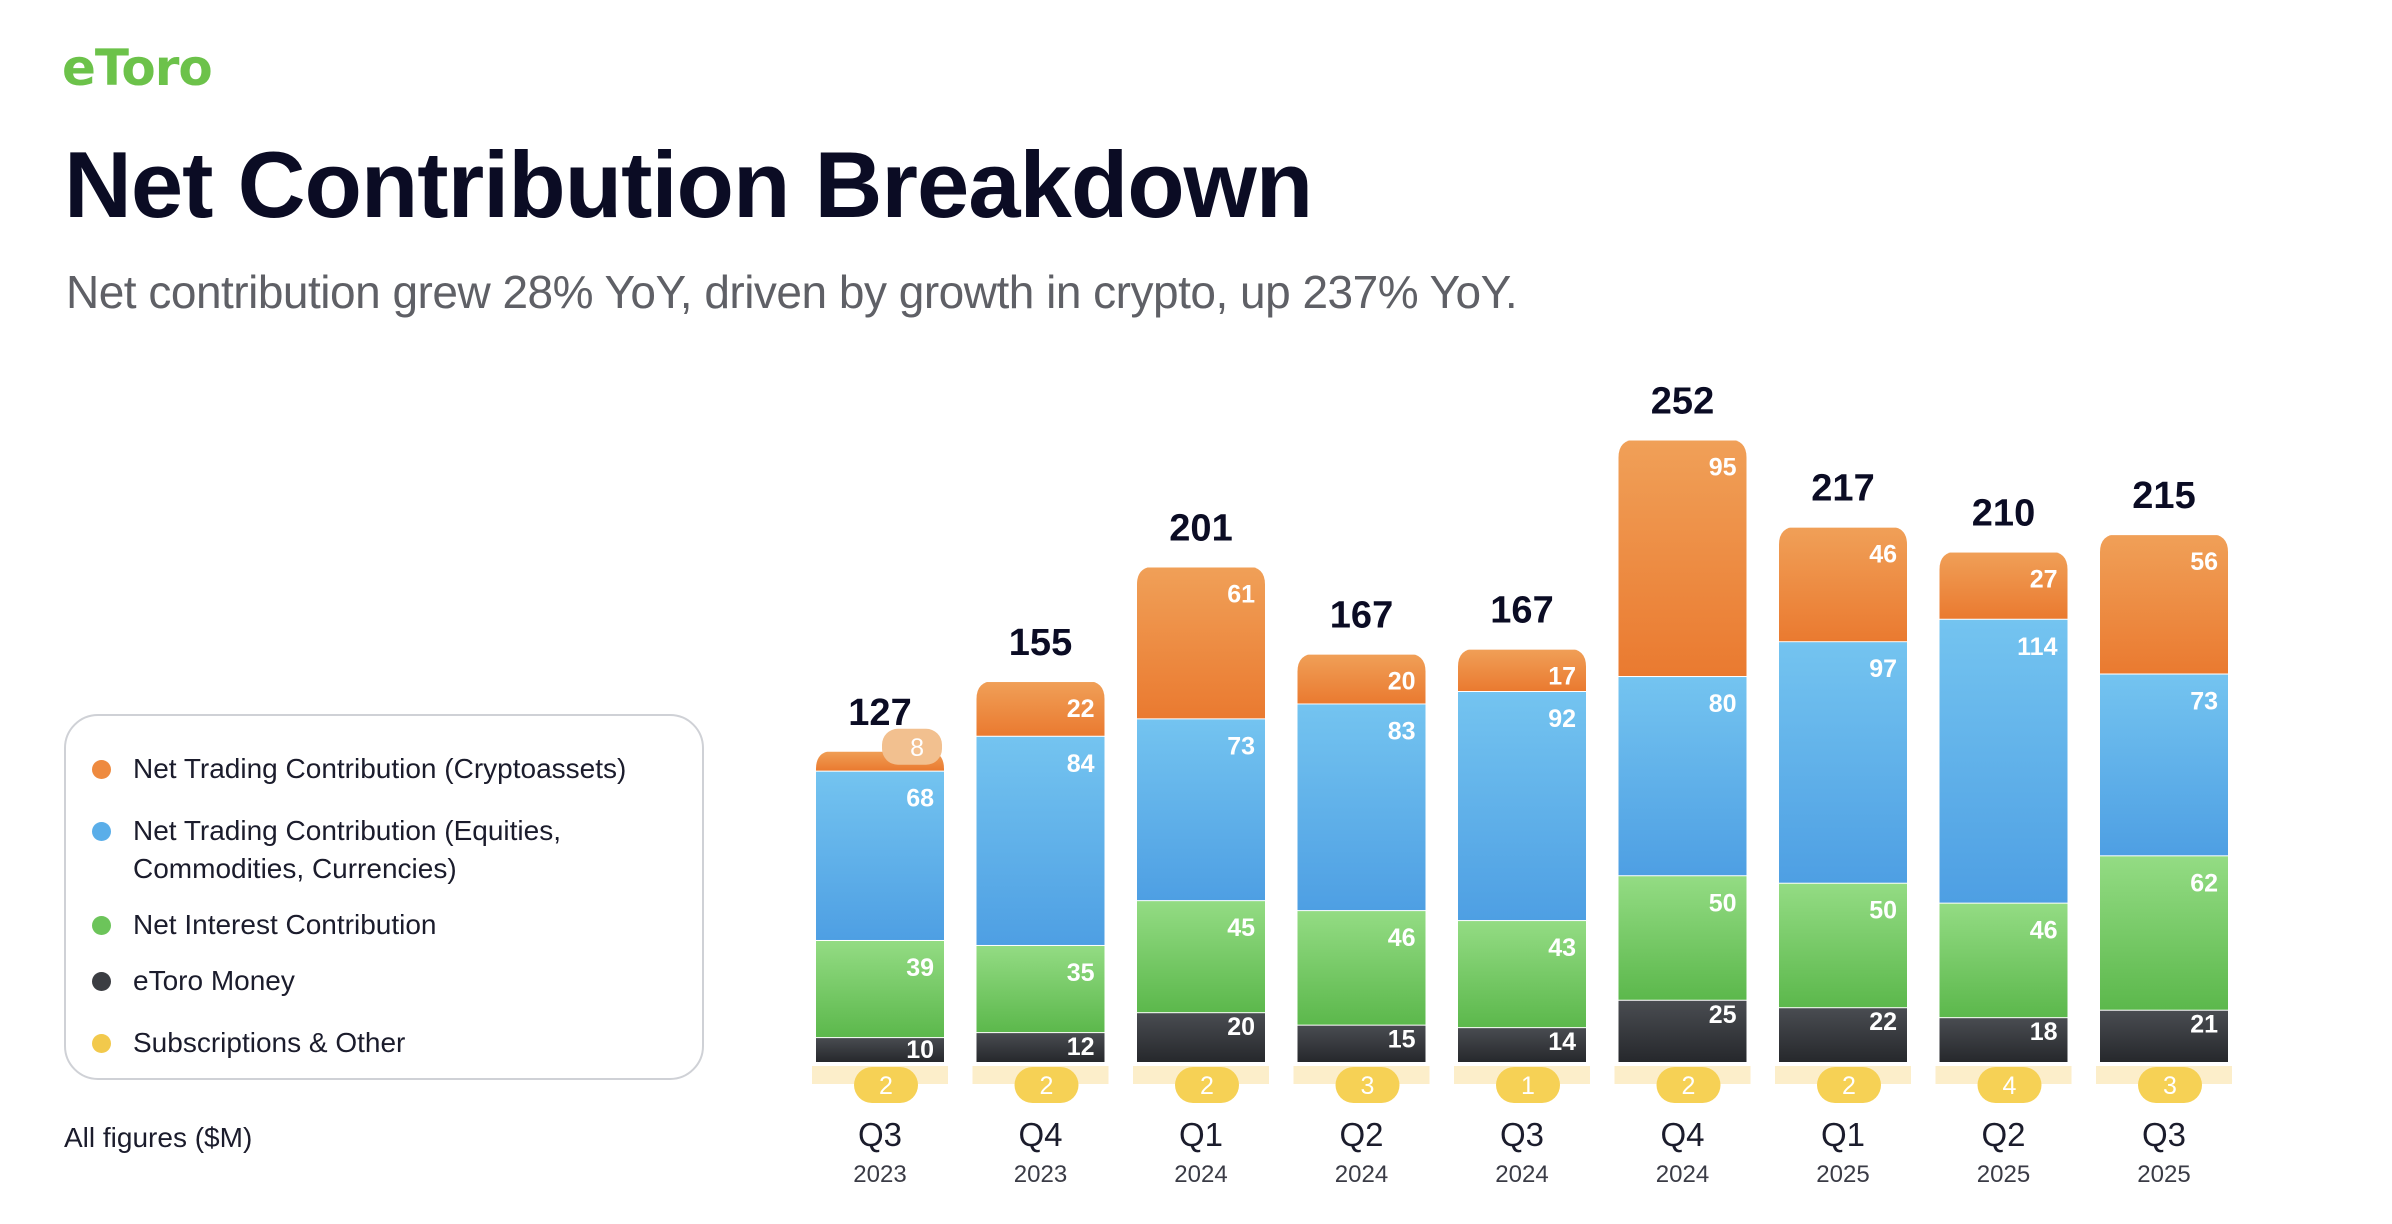  What do you see at coordinates (1081, 1047) in the screenshot?
I see `data-label-etoro-money: 12` at bounding box center [1081, 1047].